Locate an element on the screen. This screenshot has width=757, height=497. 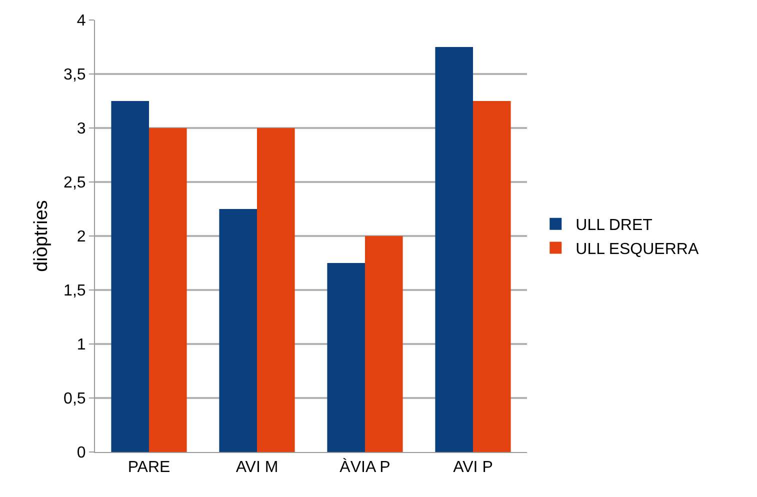
y-tick-label: 4 is located at coordinates (81, 21).